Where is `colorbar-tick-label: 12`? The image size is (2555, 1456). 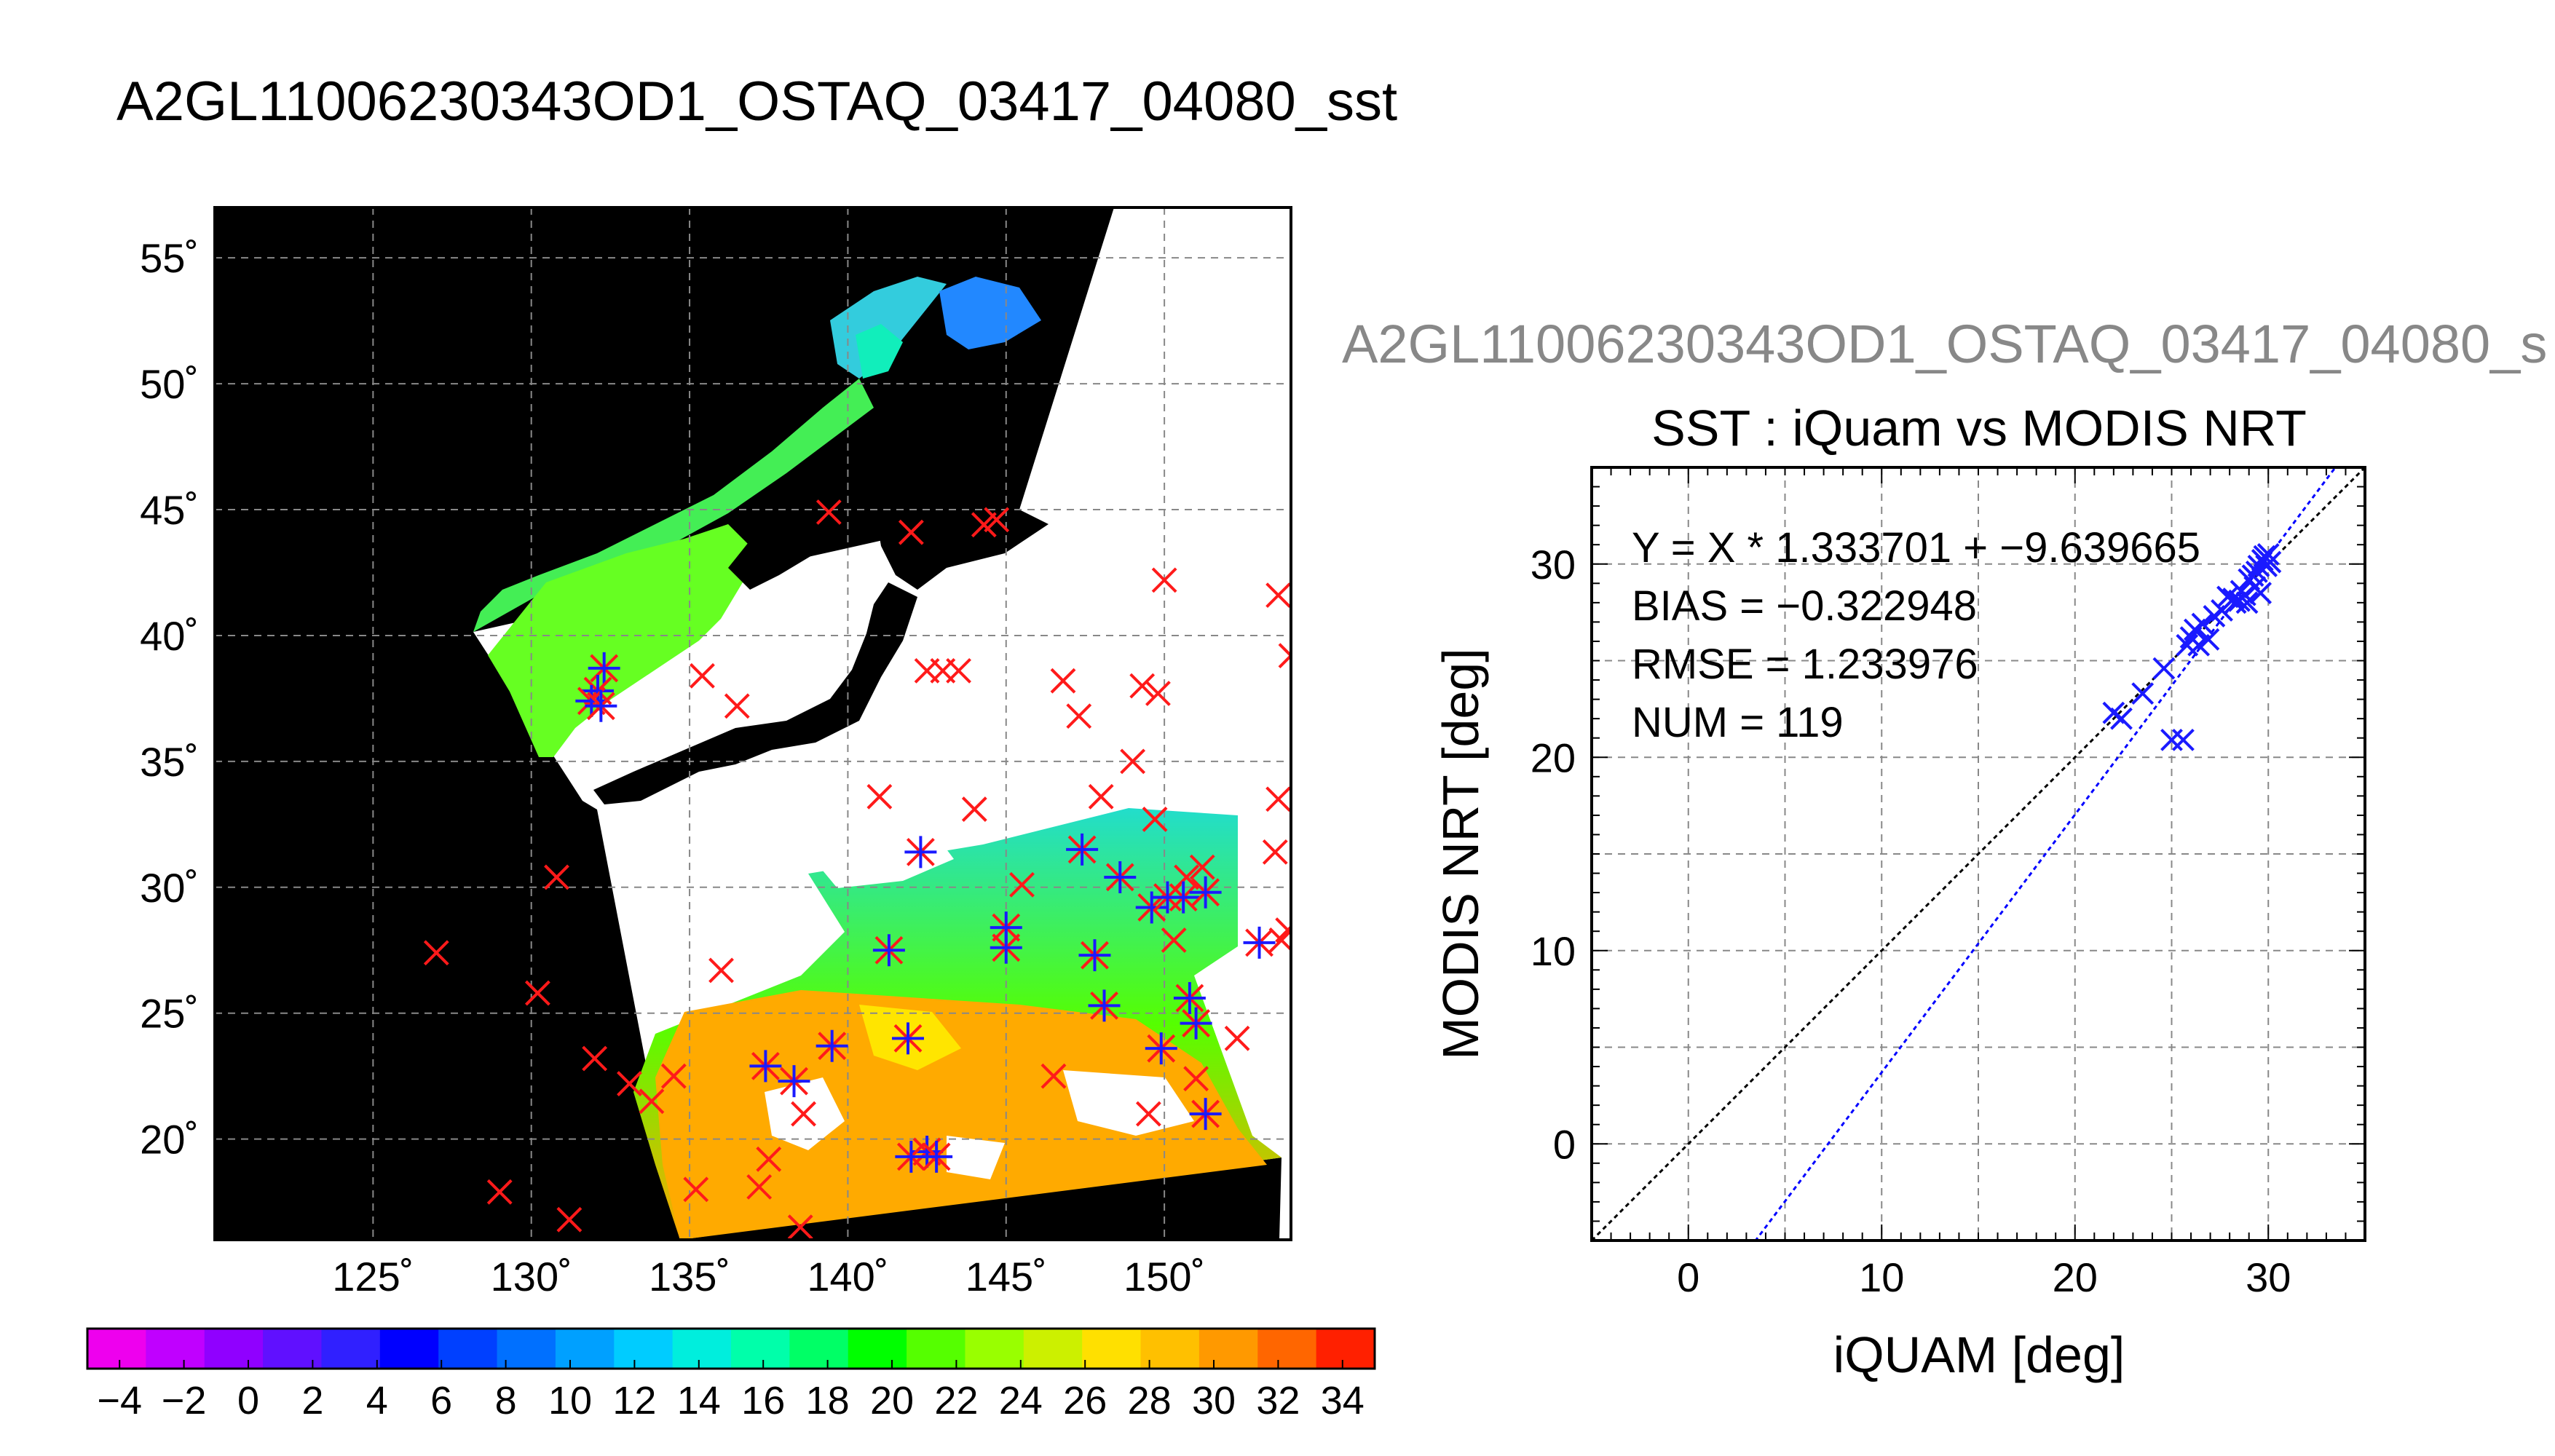
colorbar-tick-label: 12 is located at coordinates (634, 1401).